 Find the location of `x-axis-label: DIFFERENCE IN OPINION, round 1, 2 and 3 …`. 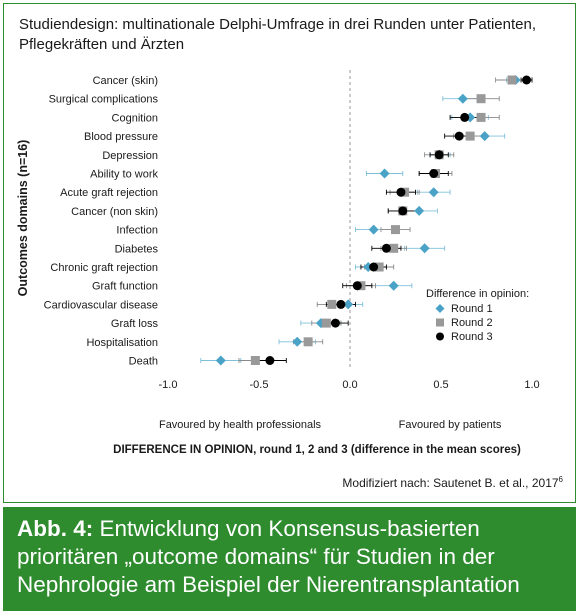

x-axis-label: DIFFERENCE IN OPINION, round 1, 2 and 3 … is located at coordinates (317, 450).